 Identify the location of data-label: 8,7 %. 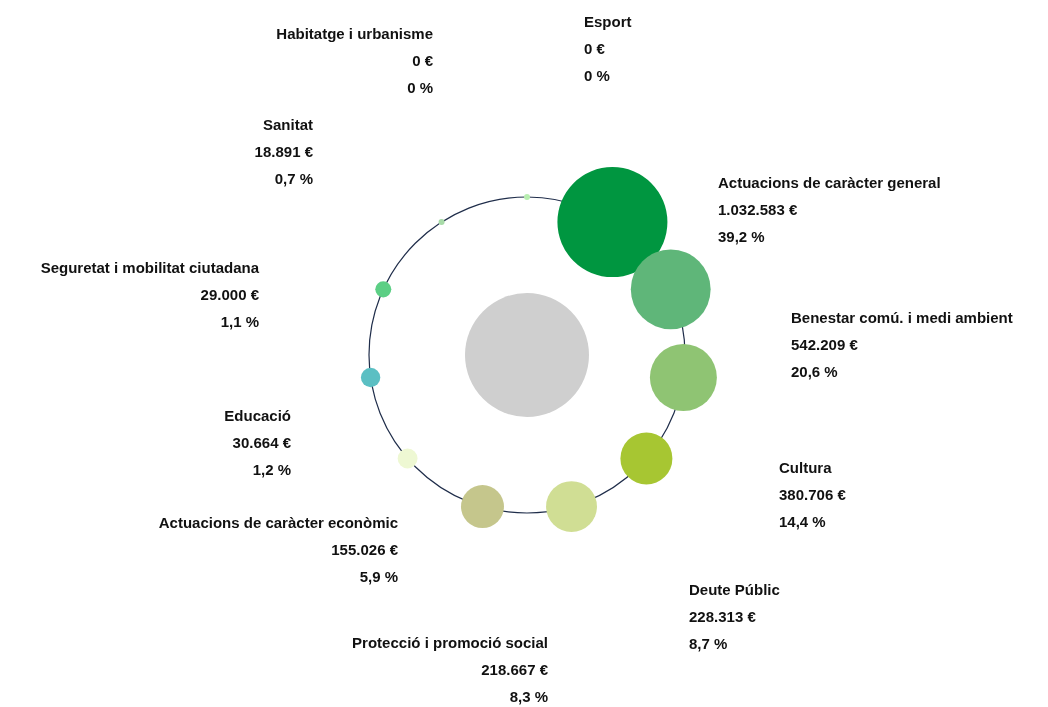
(708, 643).